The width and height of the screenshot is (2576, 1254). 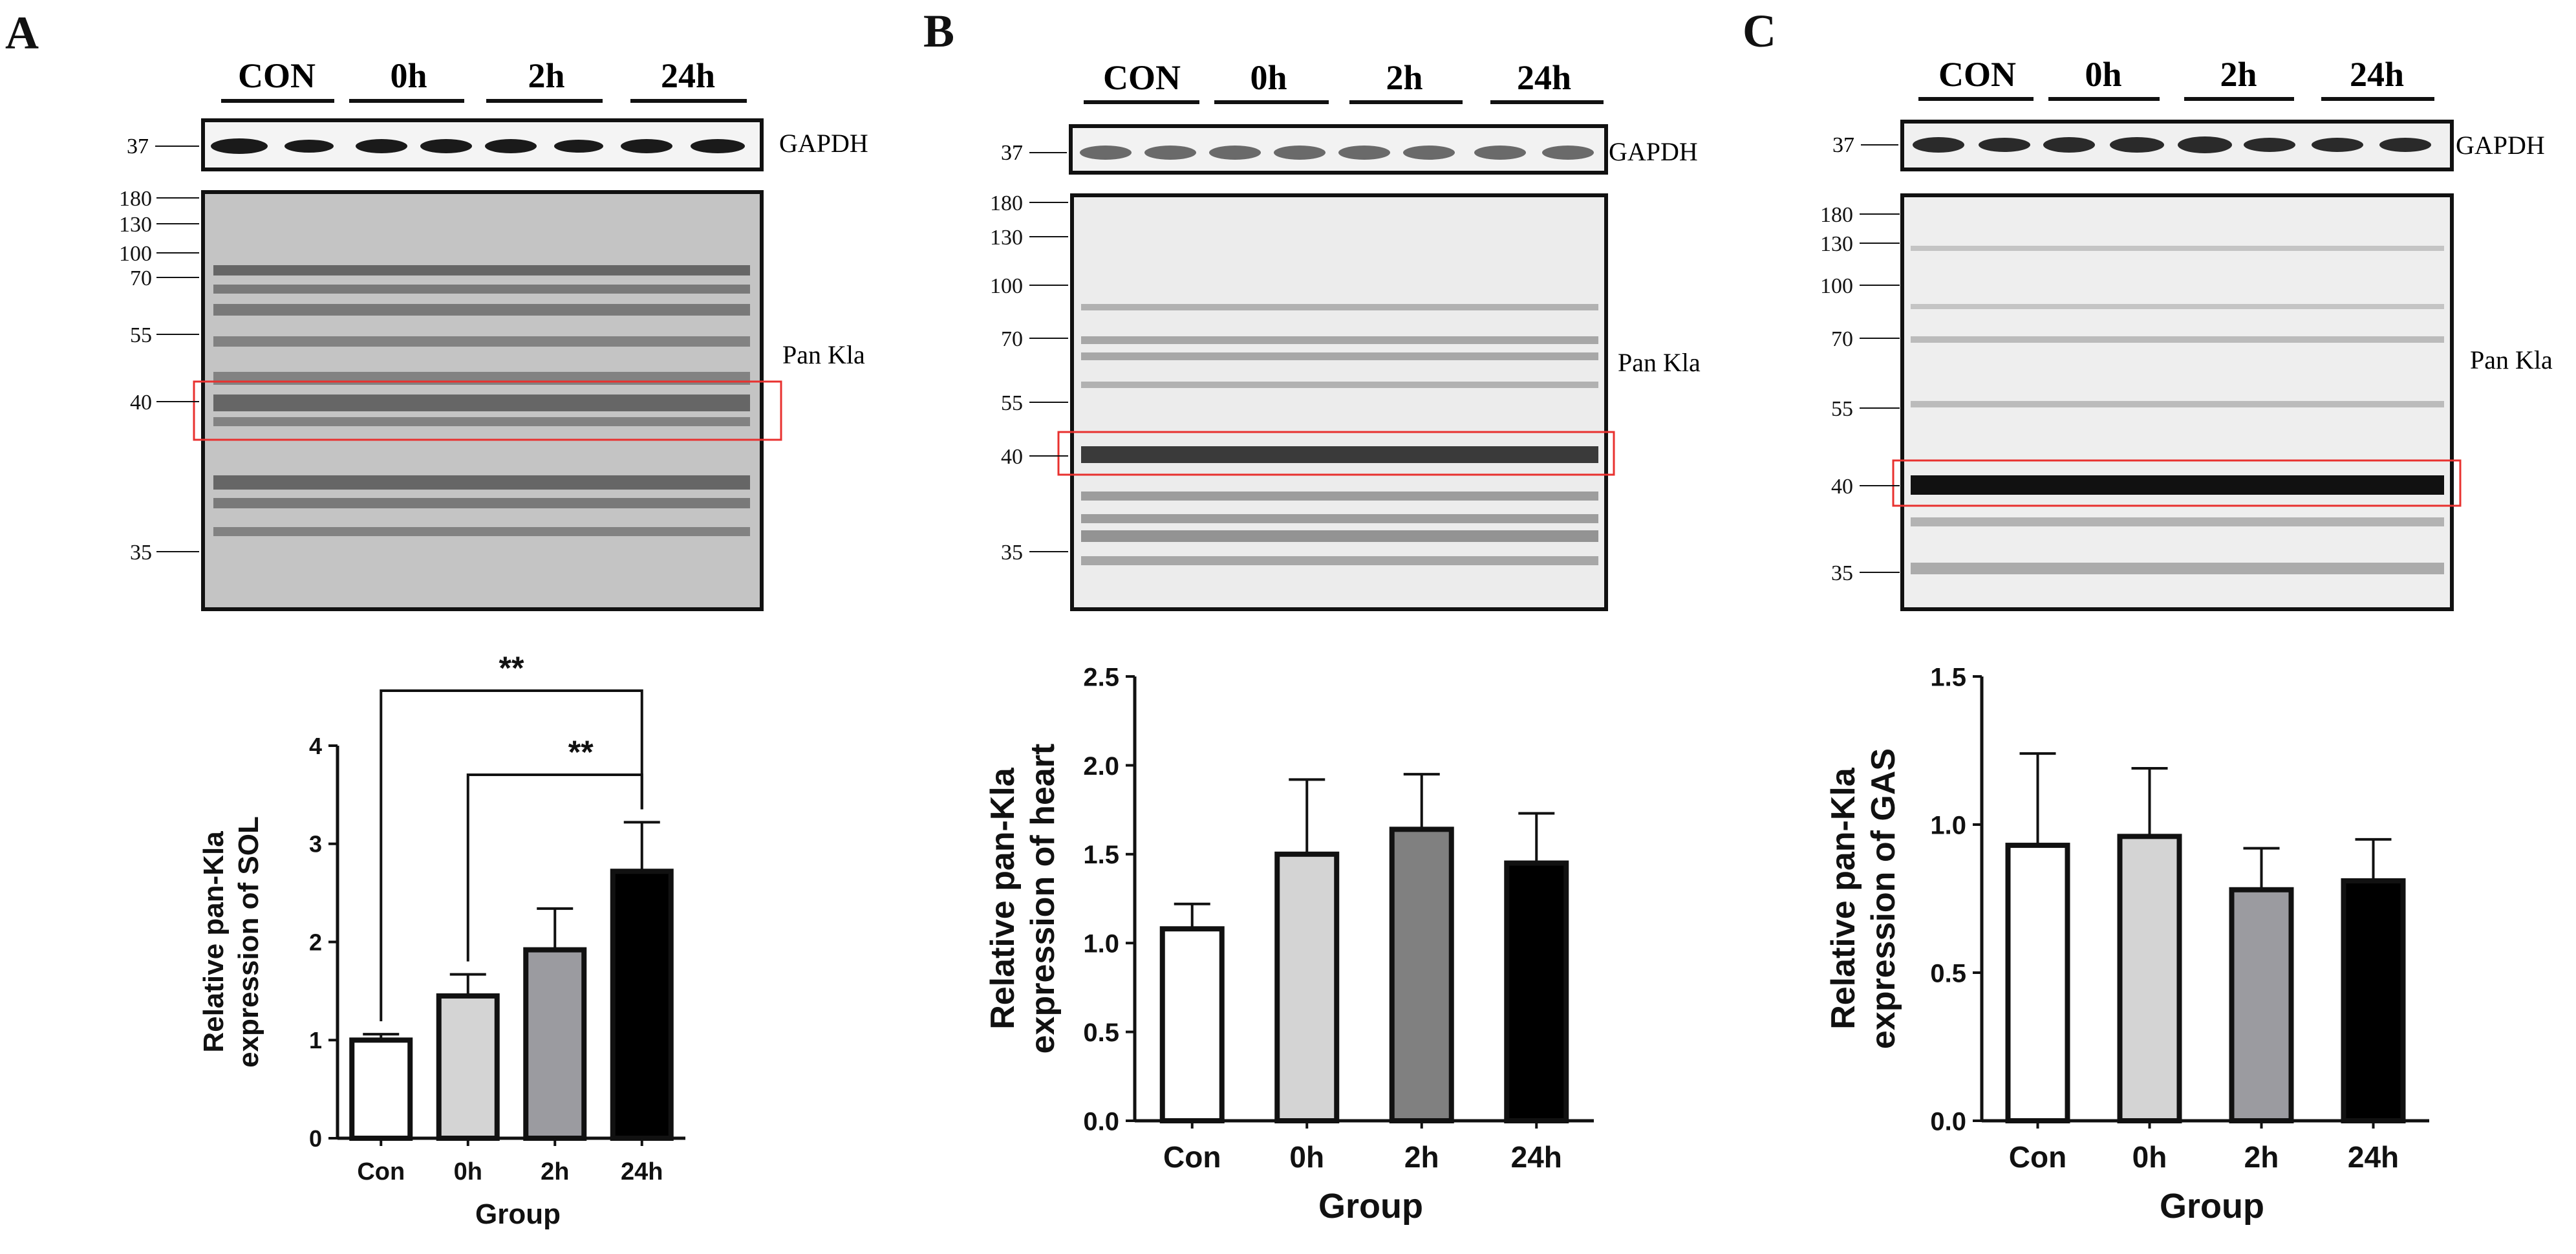 I want to click on panel-c-lane-0h: 0h, so click(x=2103, y=74).